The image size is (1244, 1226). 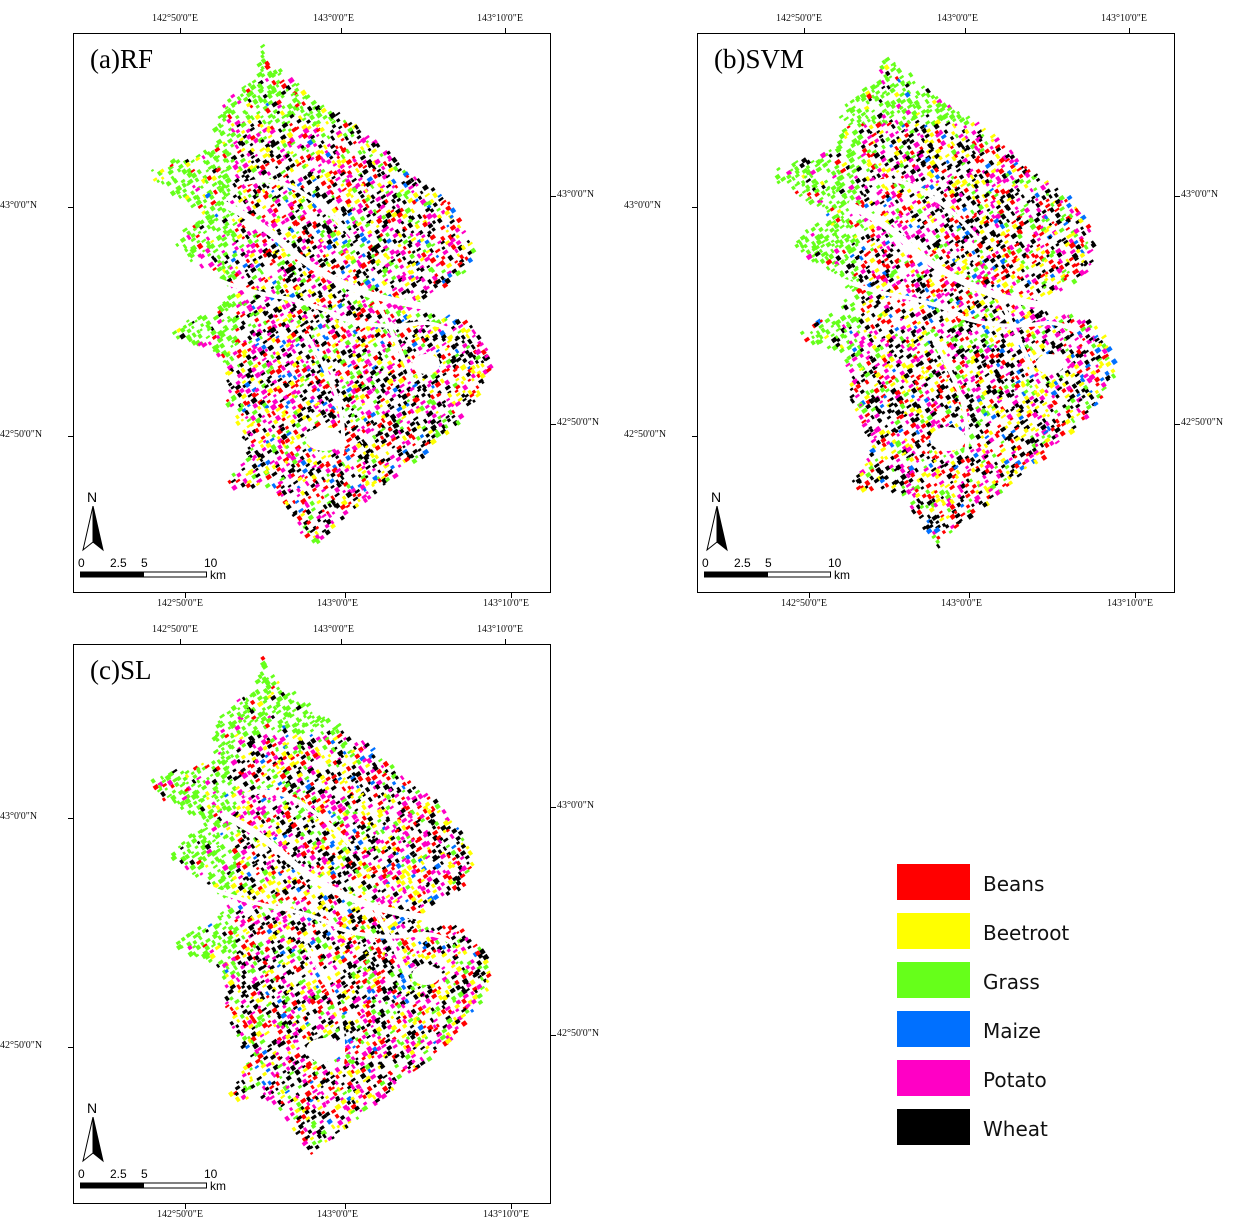 What do you see at coordinates (1014, 884) in the screenshot?
I see `legend-label: Beans` at bounding box center [1014, 884].